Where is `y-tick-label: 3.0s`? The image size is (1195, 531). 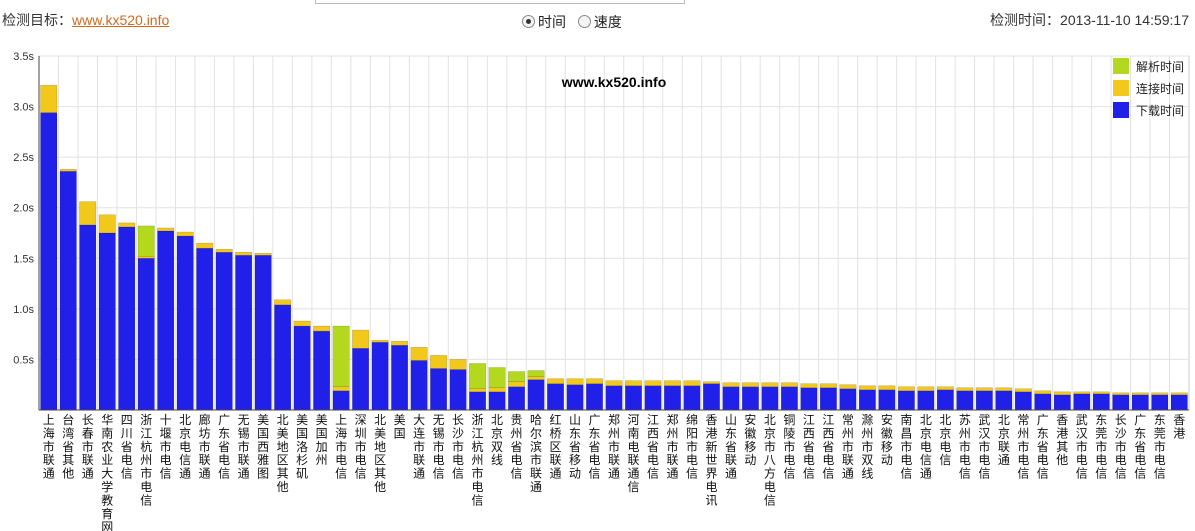 y-tick-label: 3.0s is located at coordinates (23, 108).